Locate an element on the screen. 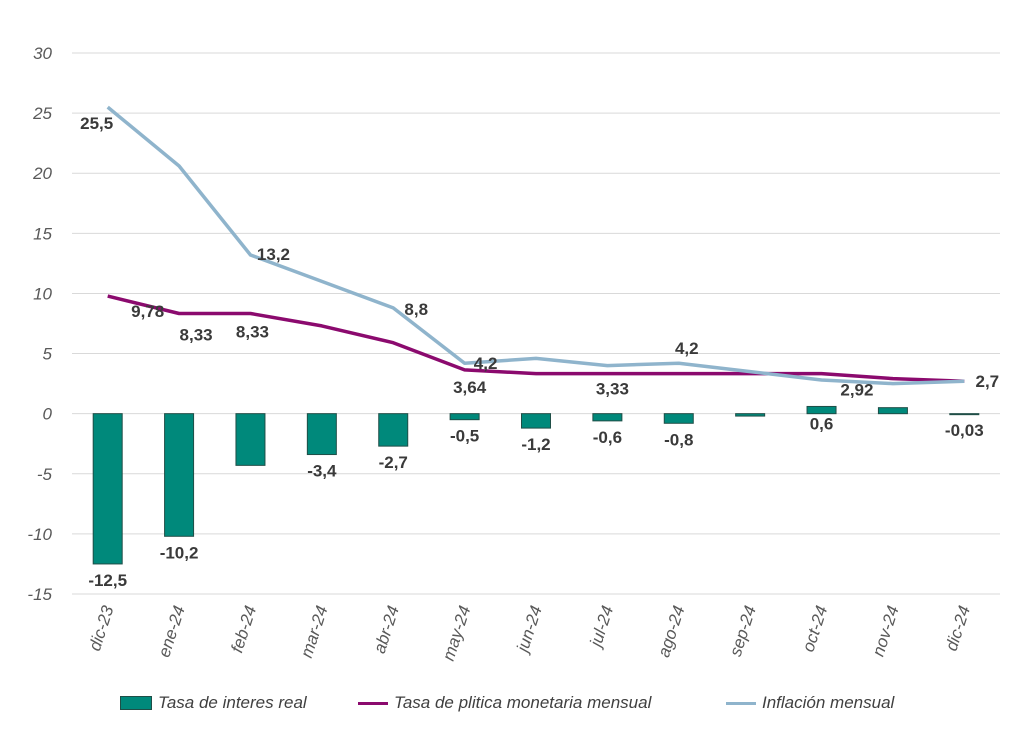 Image resolution: width=1024 pixels, height=729 pixels. legend-item-inflation: Inflación mensual is located at coordinates (810, 703).